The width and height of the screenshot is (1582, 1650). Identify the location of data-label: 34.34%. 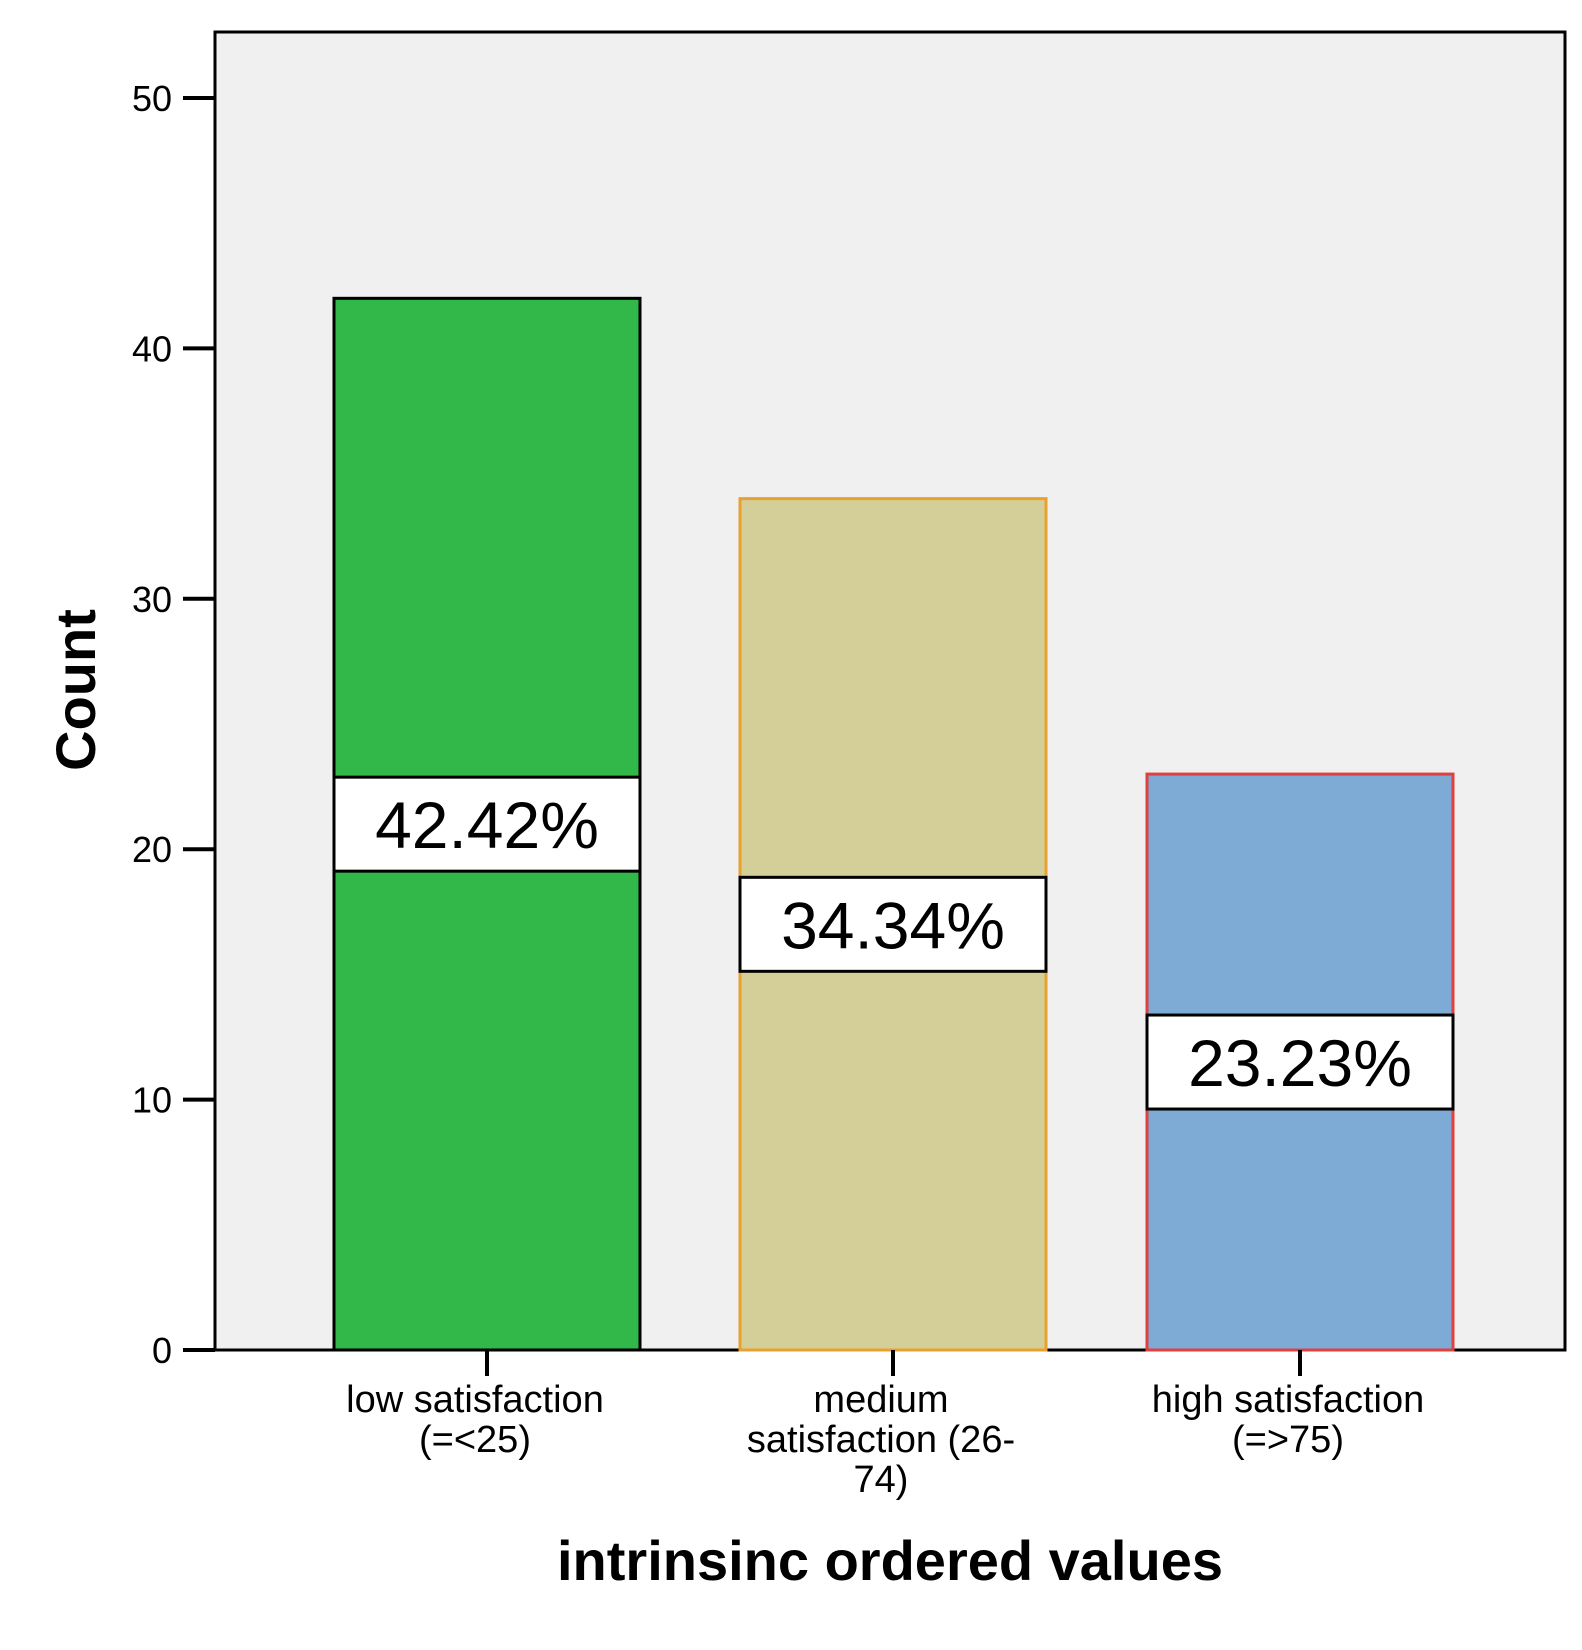
(893, 925).